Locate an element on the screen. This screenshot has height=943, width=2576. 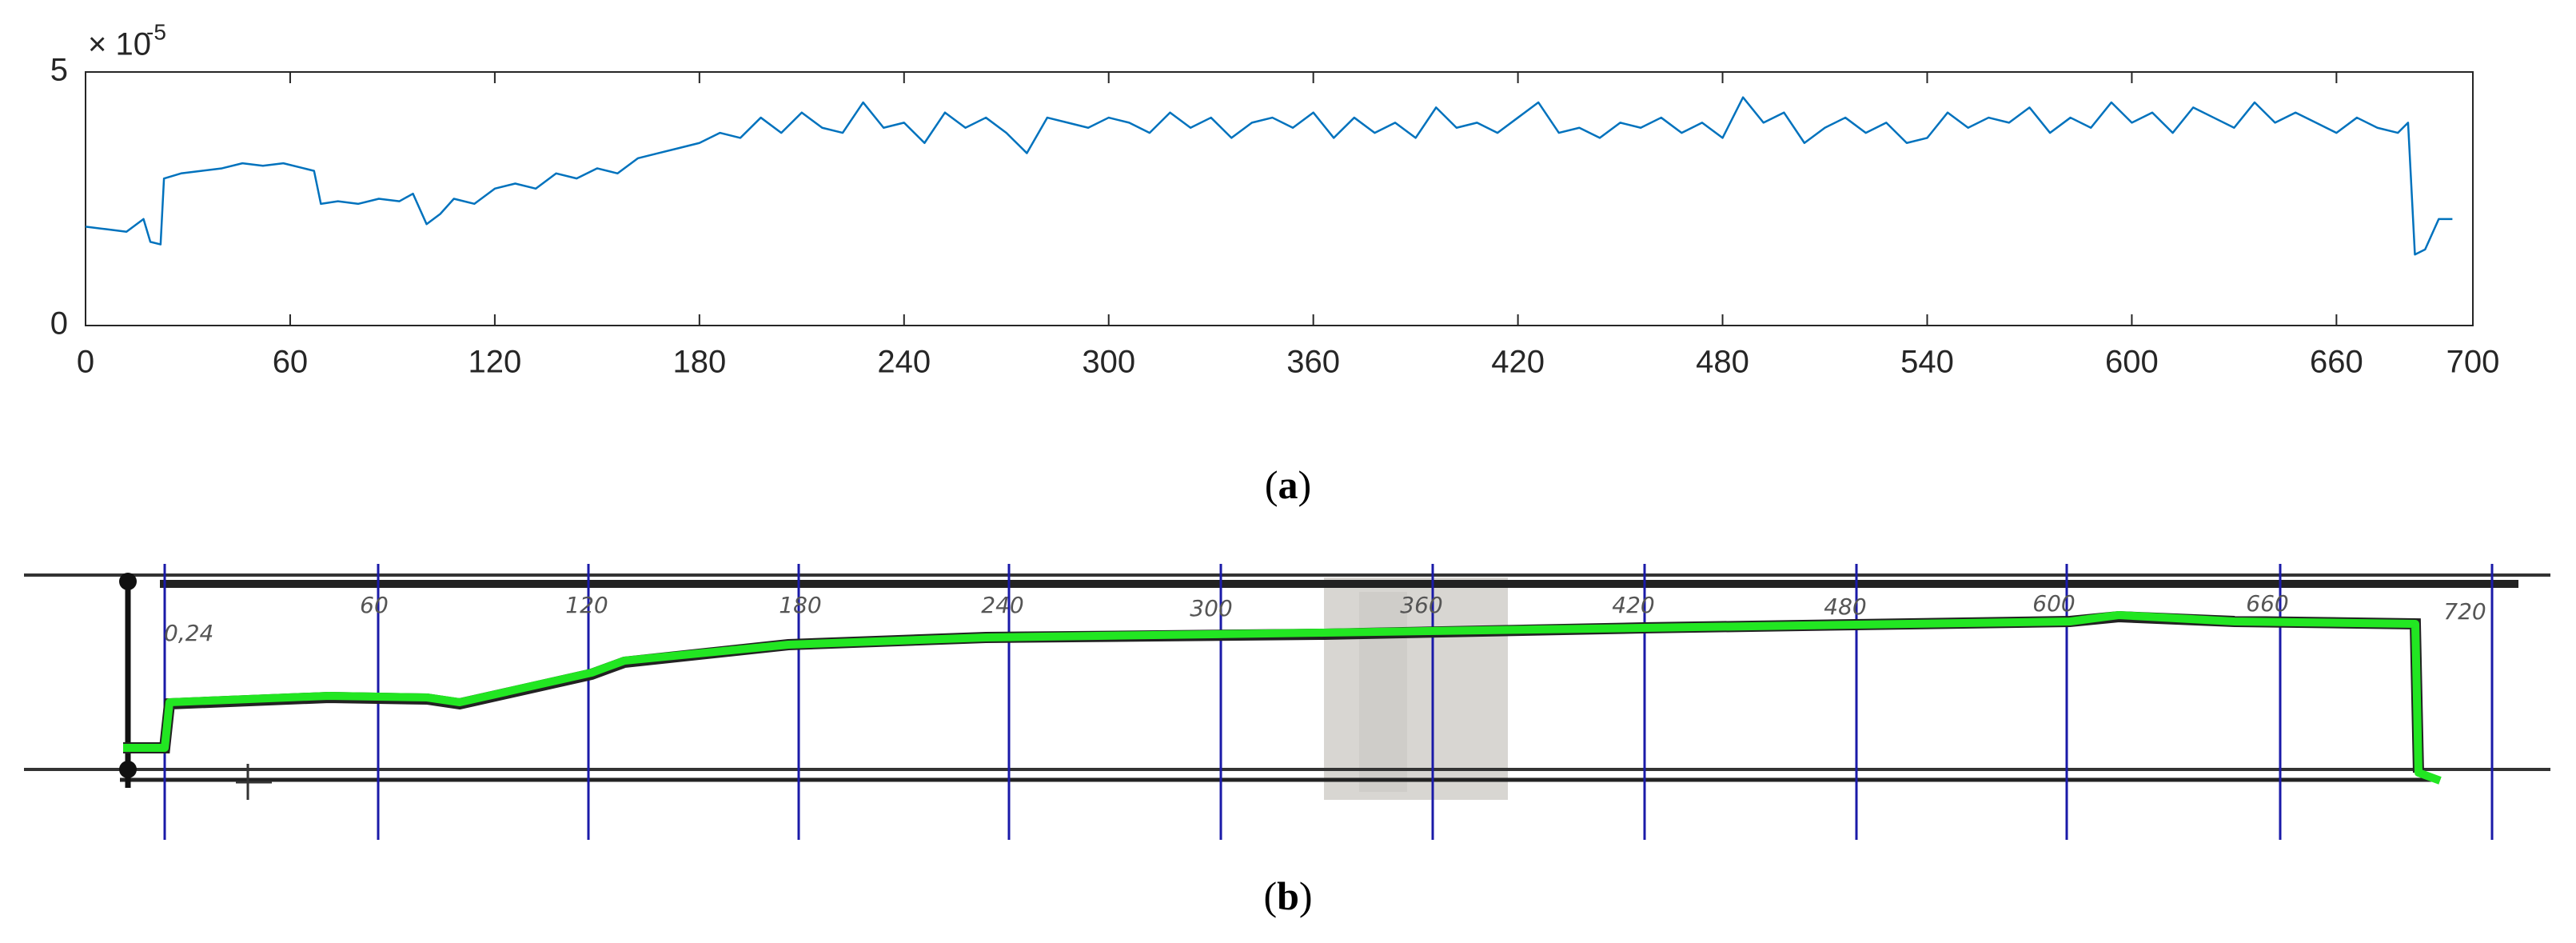
hand-label: 420 is located at coordinates (1633, 605).